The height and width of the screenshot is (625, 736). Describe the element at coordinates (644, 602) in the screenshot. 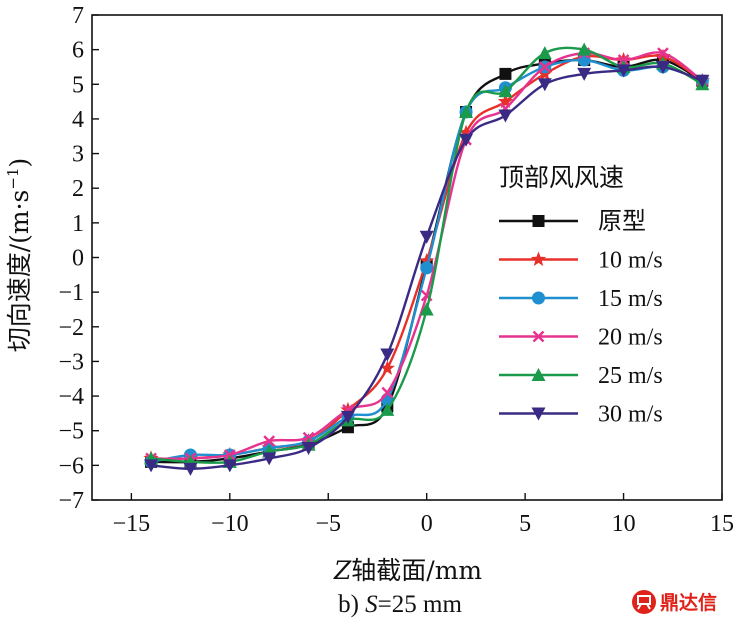

I see `brand-logo-icon` at that location.